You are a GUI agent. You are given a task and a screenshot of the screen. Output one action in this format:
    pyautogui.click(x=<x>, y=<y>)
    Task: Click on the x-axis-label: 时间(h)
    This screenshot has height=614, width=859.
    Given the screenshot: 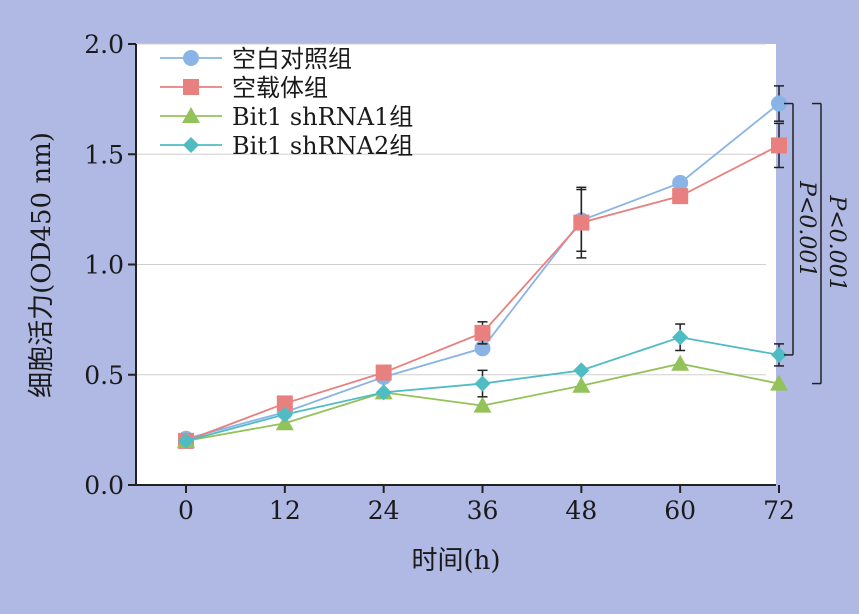 What is the action you would take?
    pyautogui.click(x=455, y=561)
    